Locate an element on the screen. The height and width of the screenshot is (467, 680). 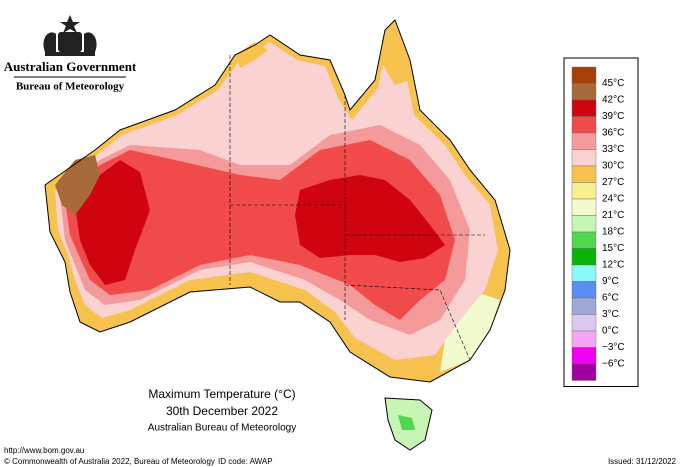
agency-name: Bureau of Meteorology is located at coordinates (70, 87).